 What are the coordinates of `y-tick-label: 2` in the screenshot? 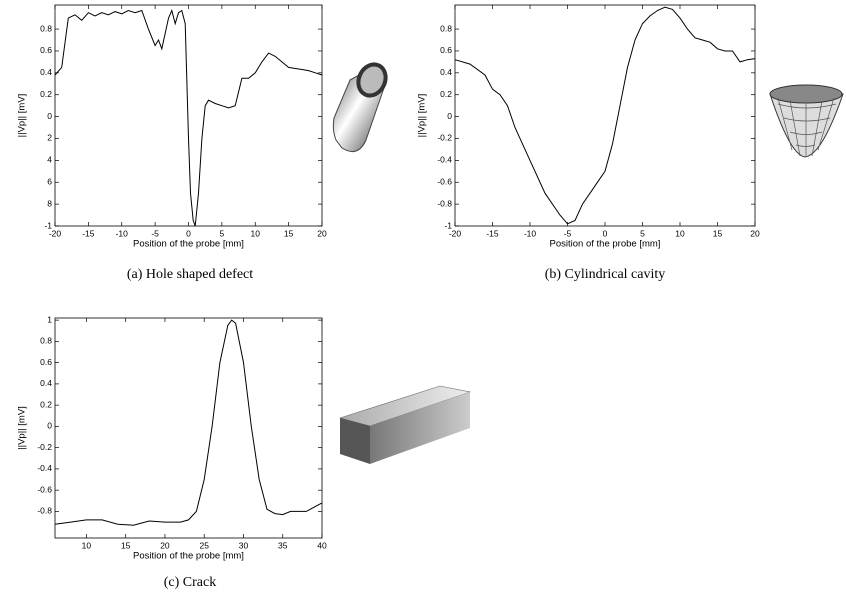 It's located at (49, 138).